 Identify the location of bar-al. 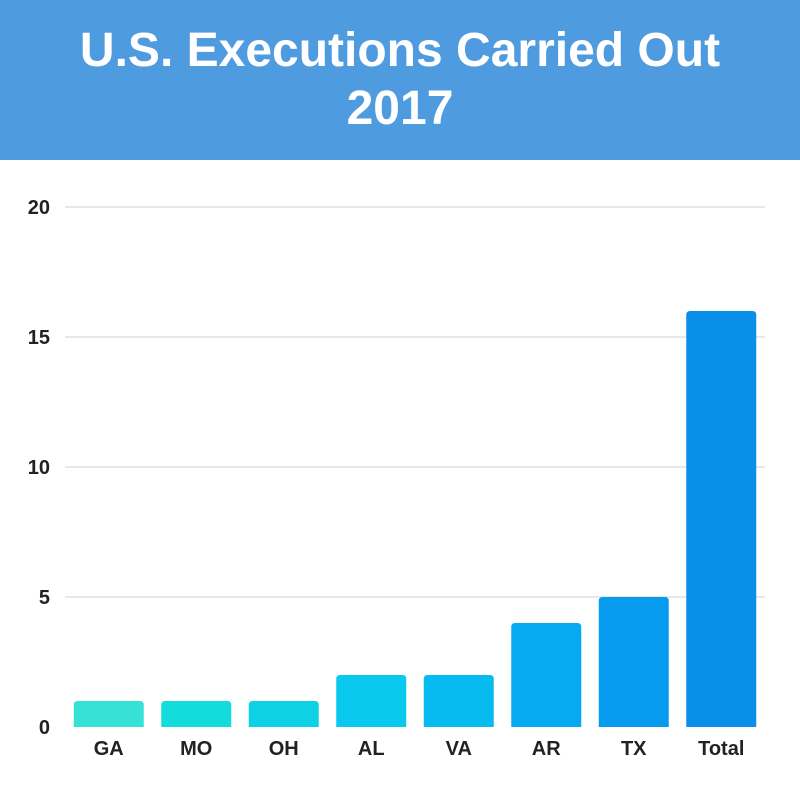
(371, 701).